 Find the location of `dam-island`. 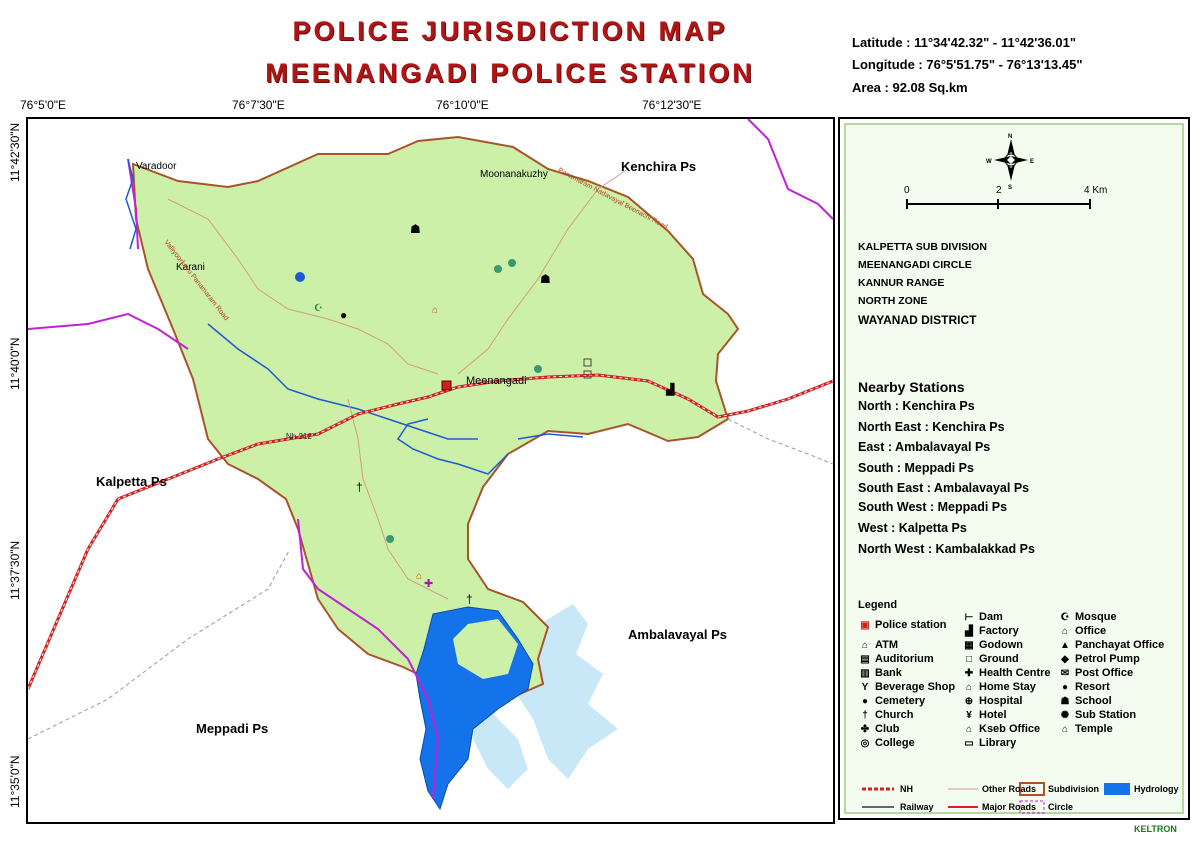

dam-island is located at coordinates (485, 649).